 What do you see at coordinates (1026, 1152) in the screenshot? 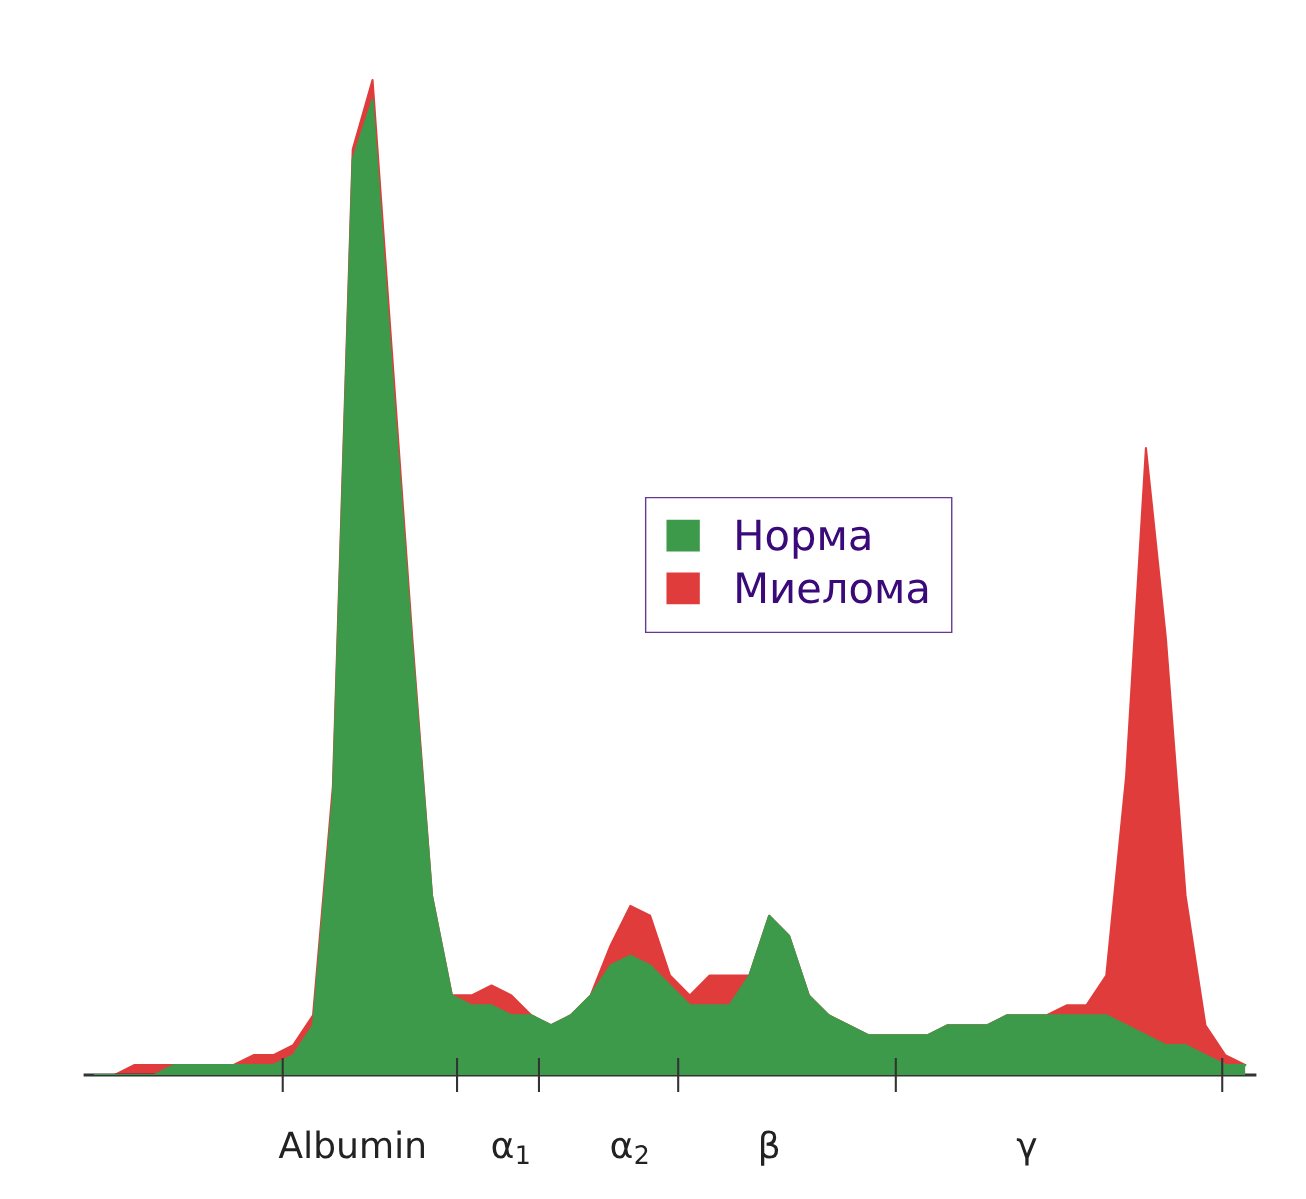
I see `x-tick-label: γ` at bounding box center [1026, 1152].